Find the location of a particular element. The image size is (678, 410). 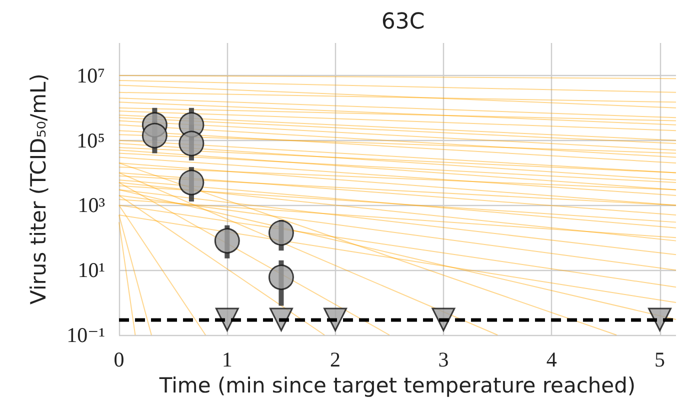

y-tick-label: 10⁻¹ is located at coordinates (85, 335).